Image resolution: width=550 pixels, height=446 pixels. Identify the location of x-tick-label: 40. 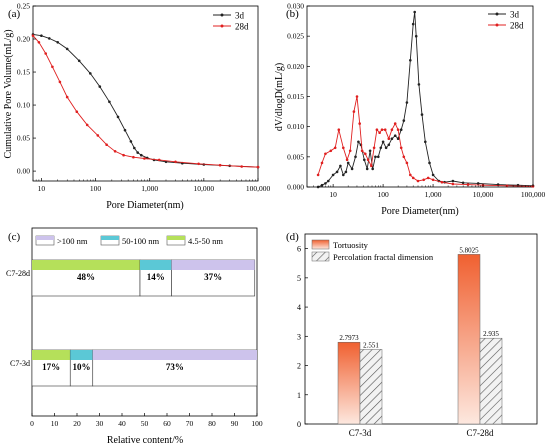
(122, 423).